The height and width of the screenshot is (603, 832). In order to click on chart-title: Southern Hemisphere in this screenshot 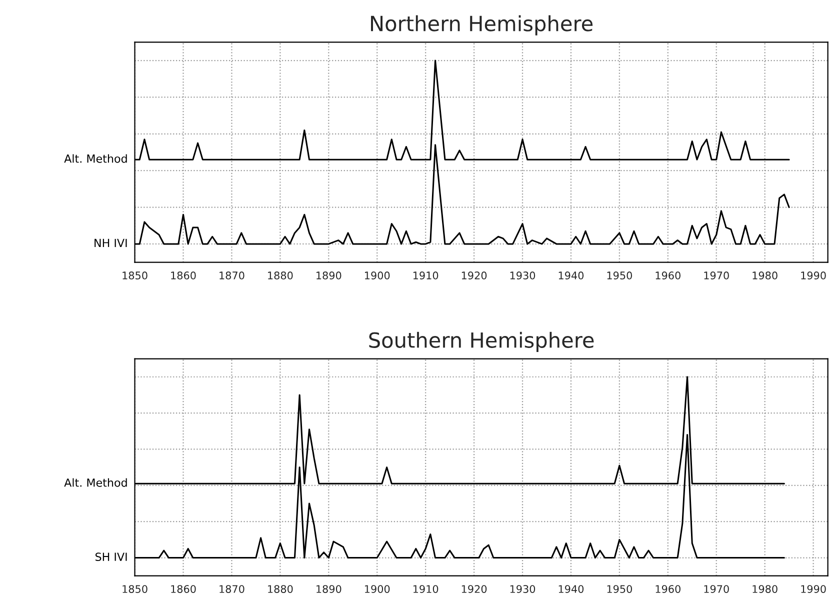, I will do `click(481, 342)`.